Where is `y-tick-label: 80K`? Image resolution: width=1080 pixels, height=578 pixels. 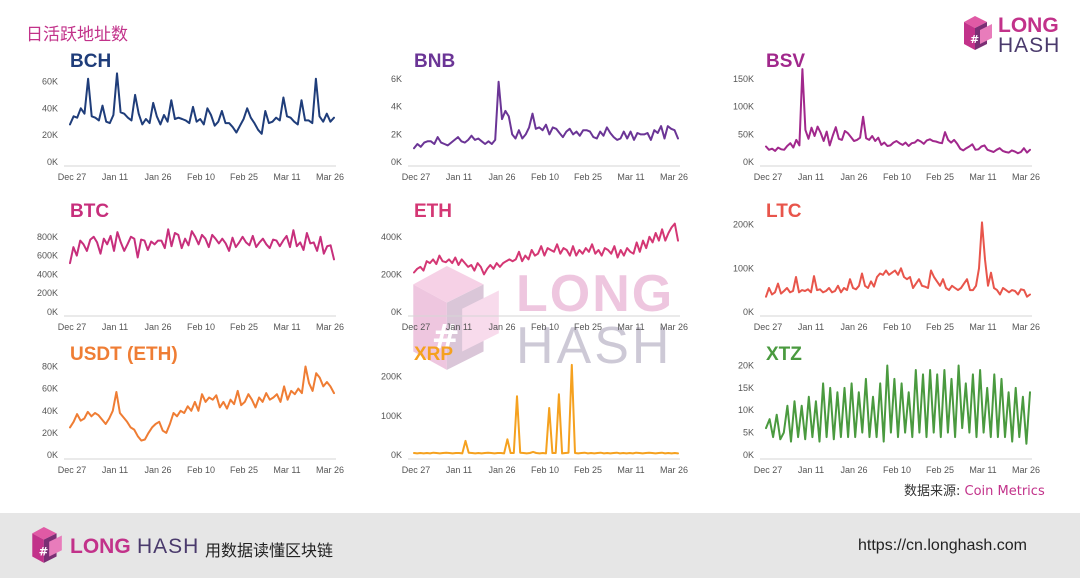
y-tick-label: 80K is located at coordinates (50, 367).